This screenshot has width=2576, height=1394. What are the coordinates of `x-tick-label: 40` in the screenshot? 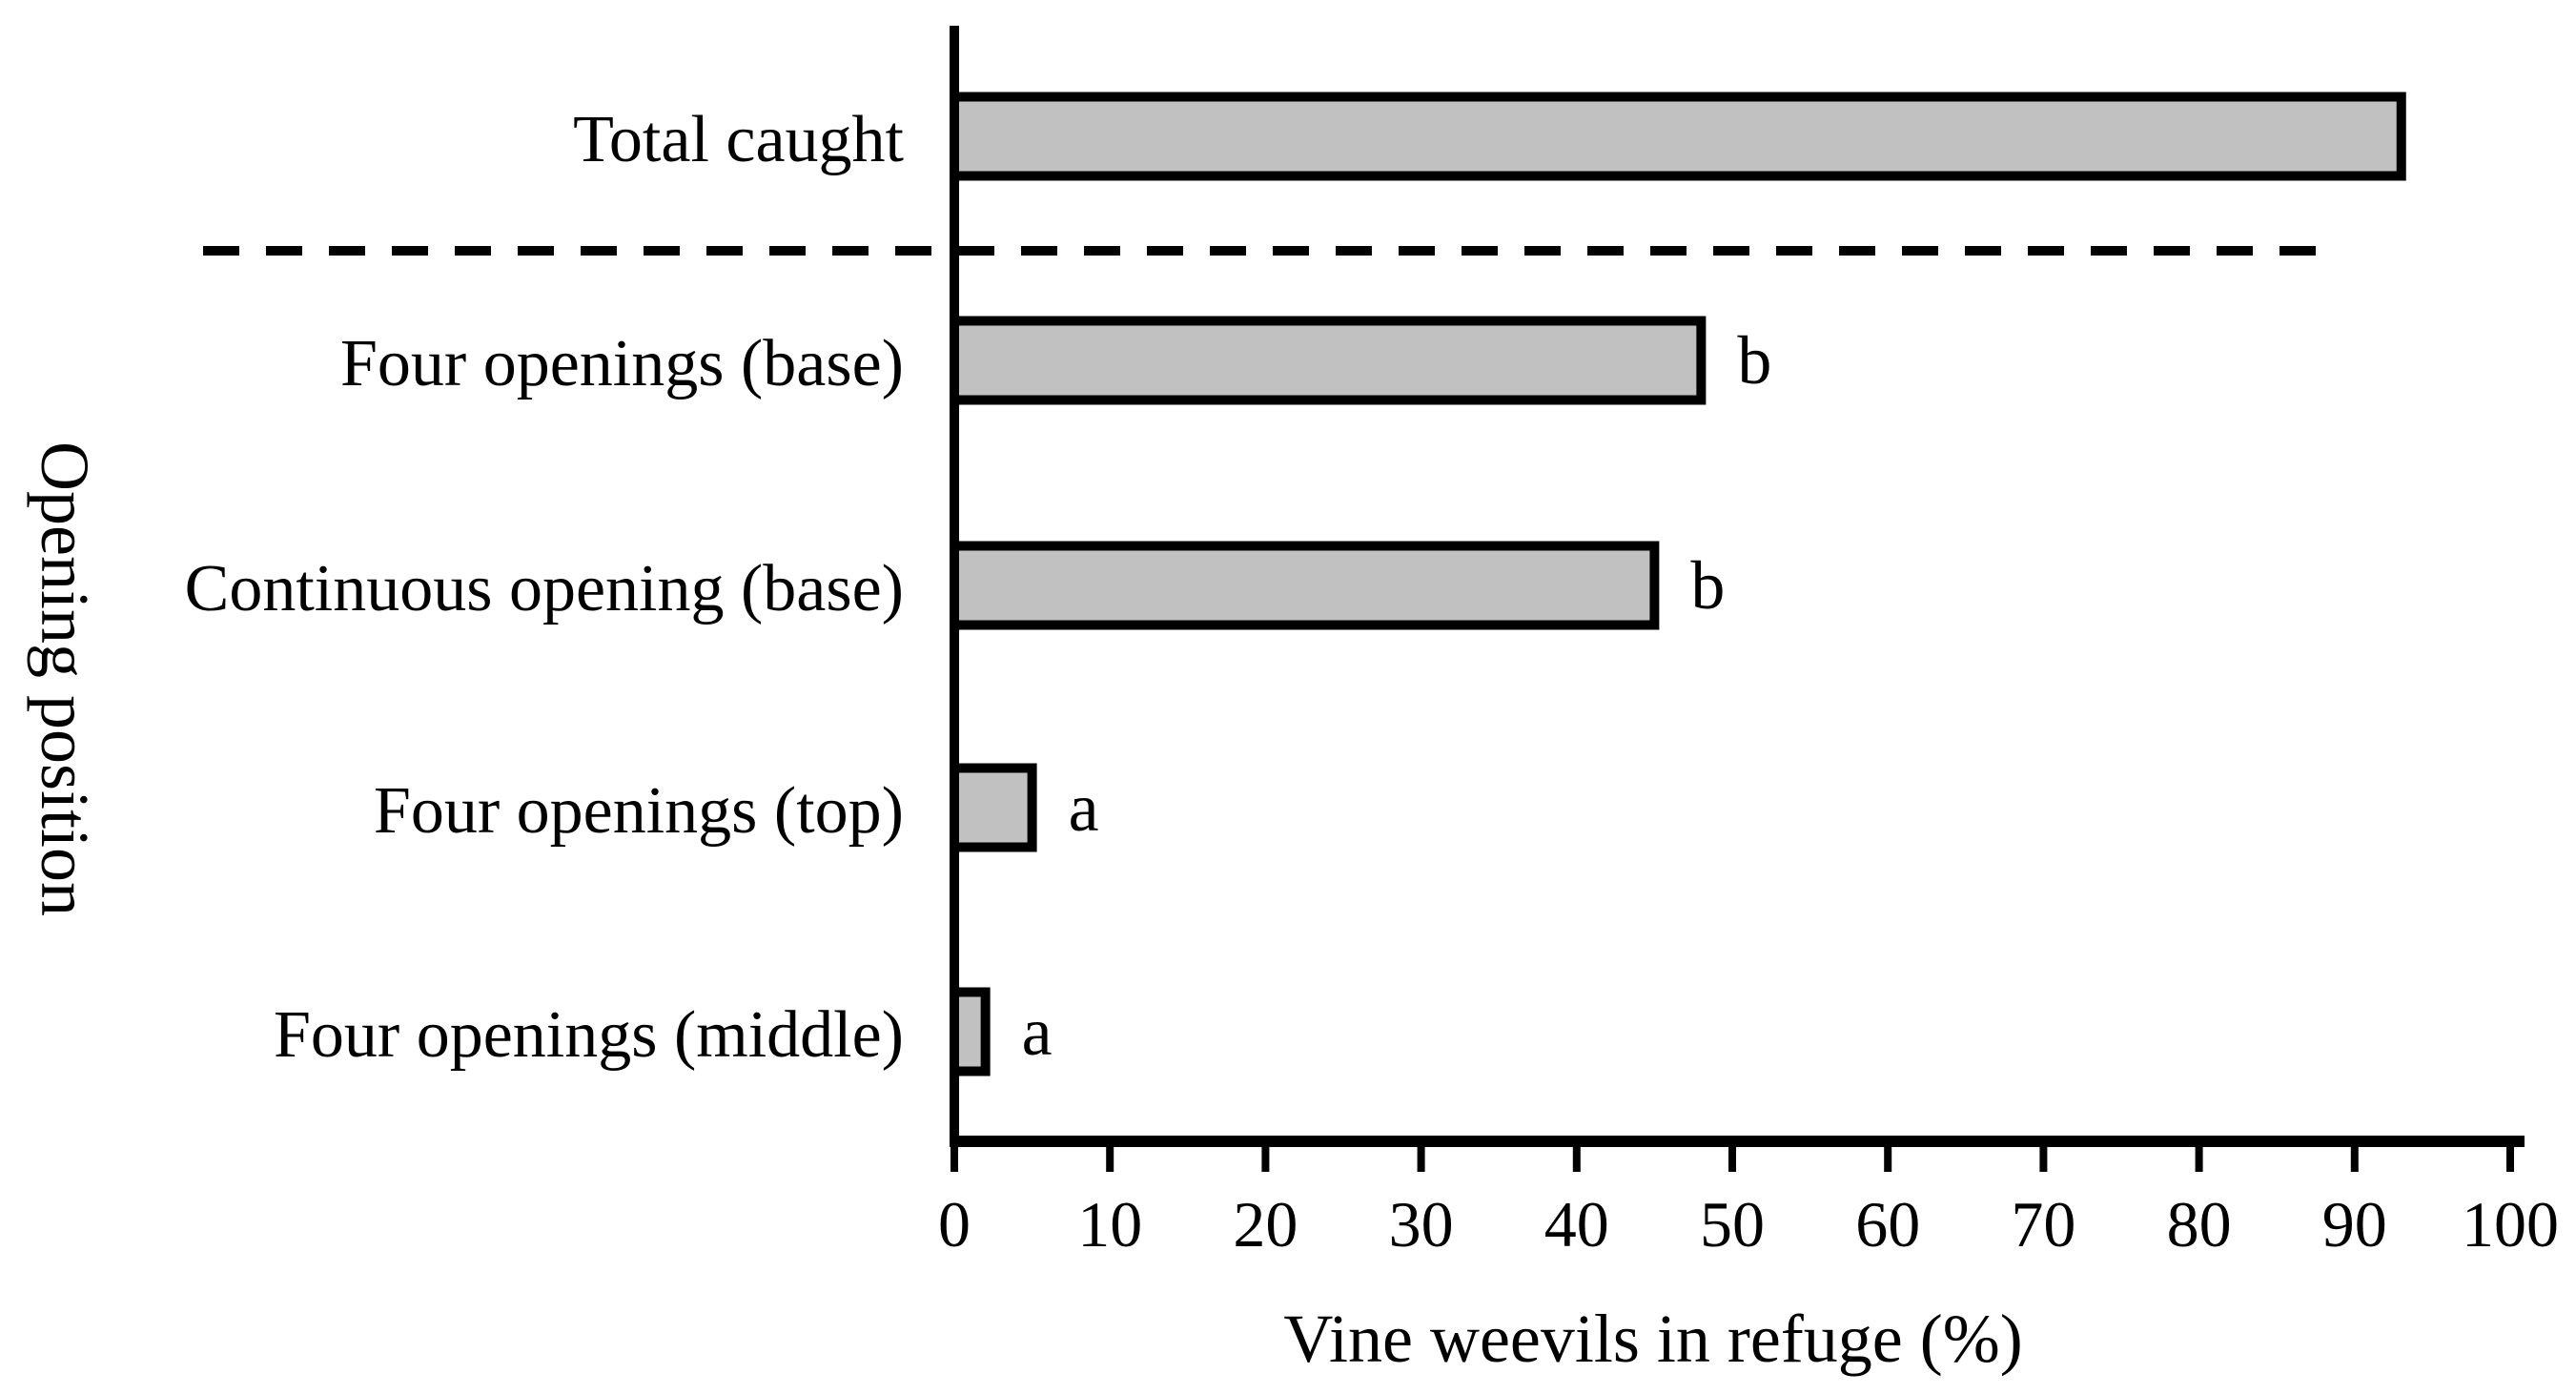 It's located at (1577, 1224).